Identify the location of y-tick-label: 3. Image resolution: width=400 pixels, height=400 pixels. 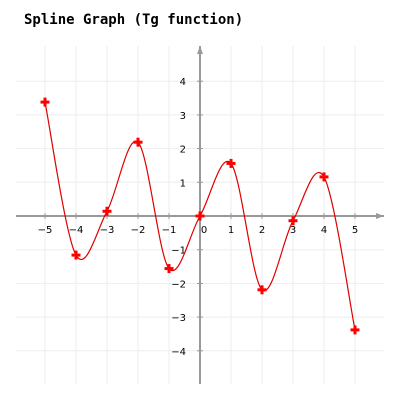
(183, 116).